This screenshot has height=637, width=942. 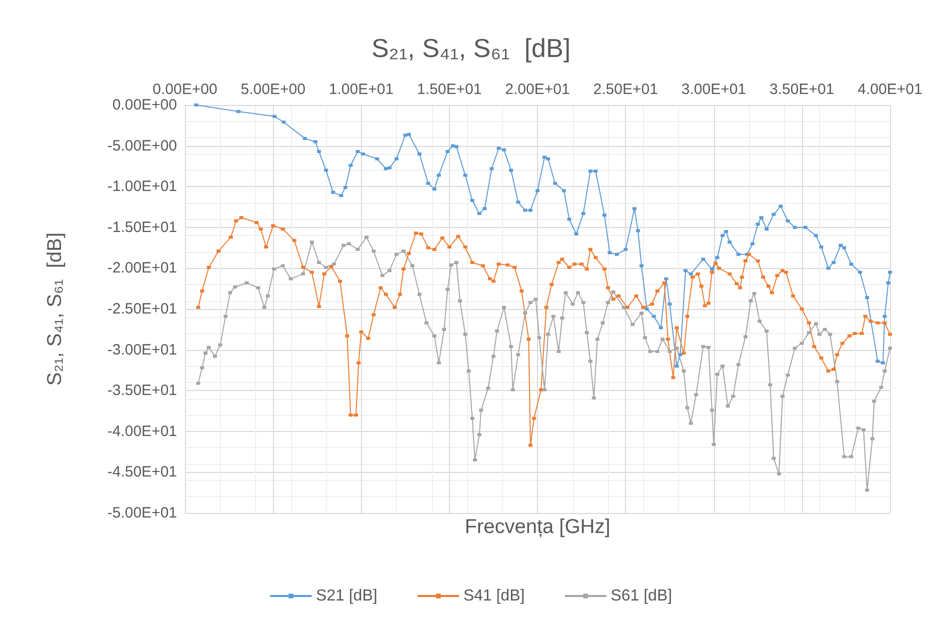 What do you see at coordinates (494, 596) in the screenshot?
I see `legend-label: S41 [dB]` at bounding box center [494, 596].